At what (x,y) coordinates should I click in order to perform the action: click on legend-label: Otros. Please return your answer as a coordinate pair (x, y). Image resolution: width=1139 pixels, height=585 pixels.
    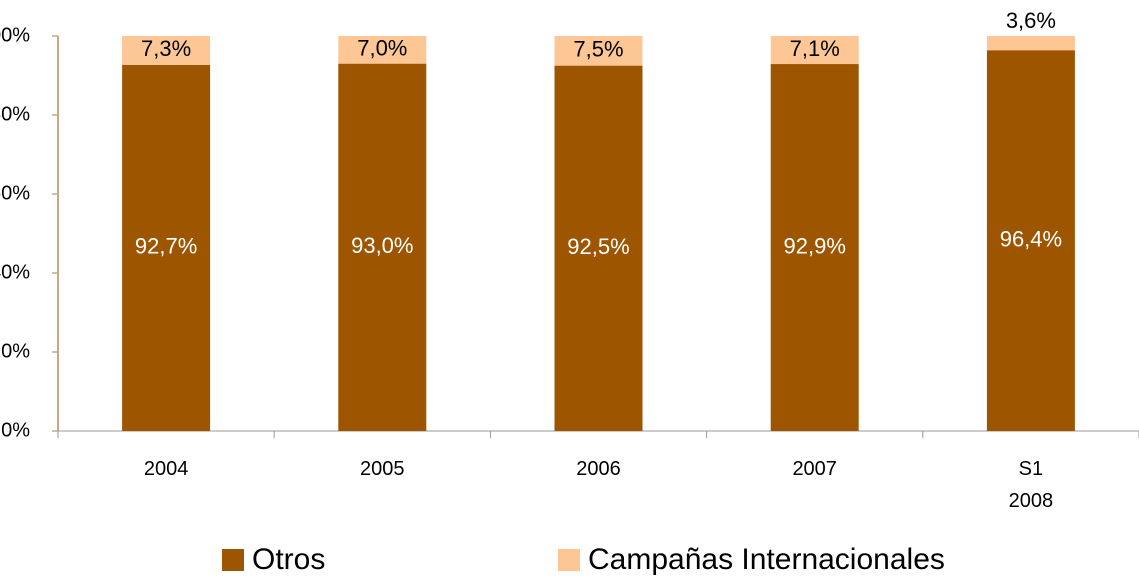
    Looking at the image, I should click on (288, 559).